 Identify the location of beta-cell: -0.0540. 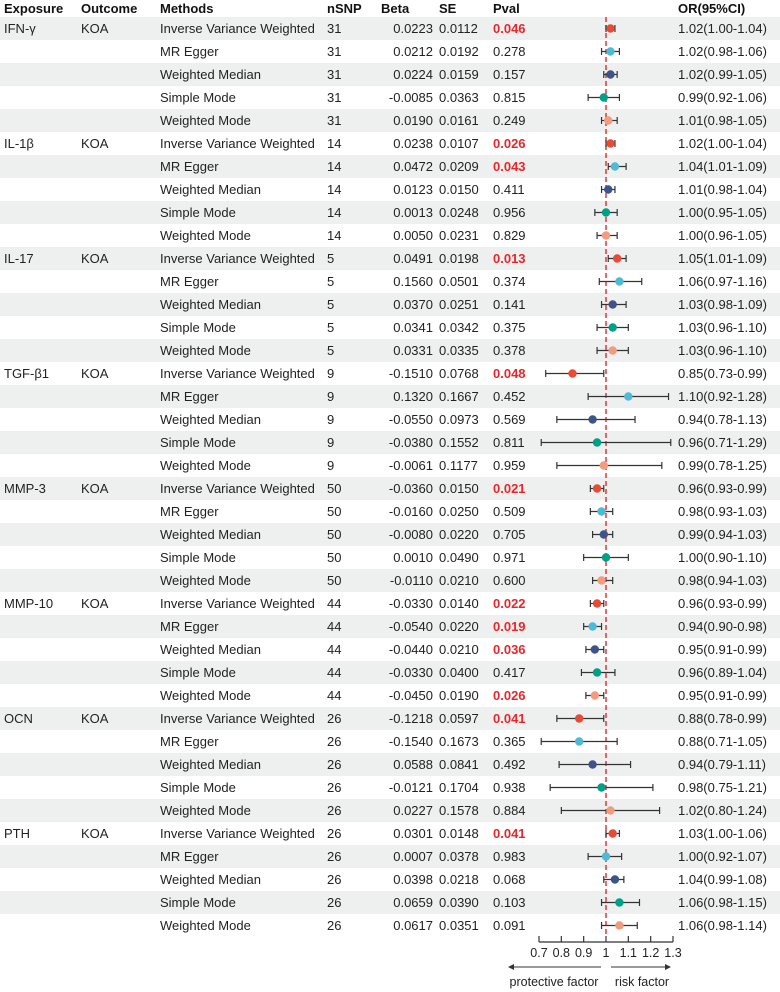
(410, 626).